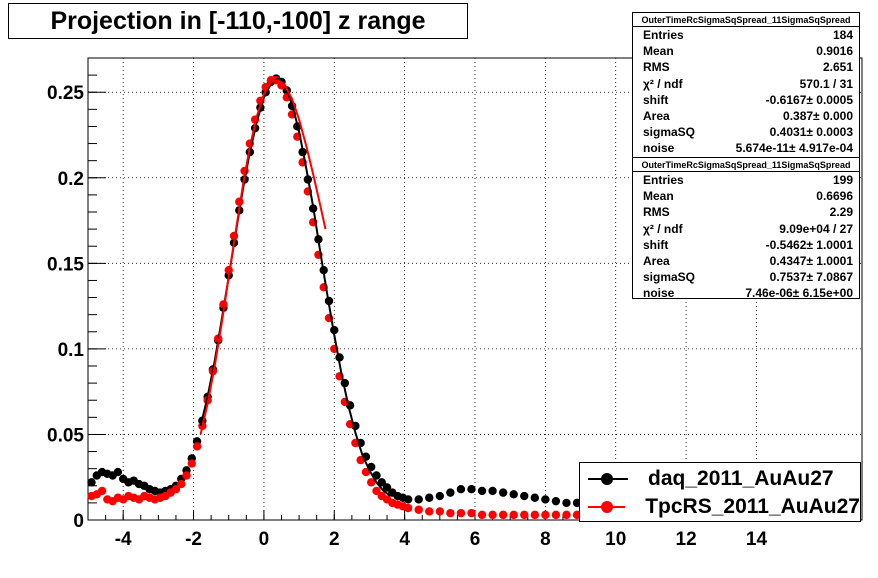 Image resolution: width=878 pixels, height=578 pixels. I want to click on stats-value: 0.9016, so click(834, 51).